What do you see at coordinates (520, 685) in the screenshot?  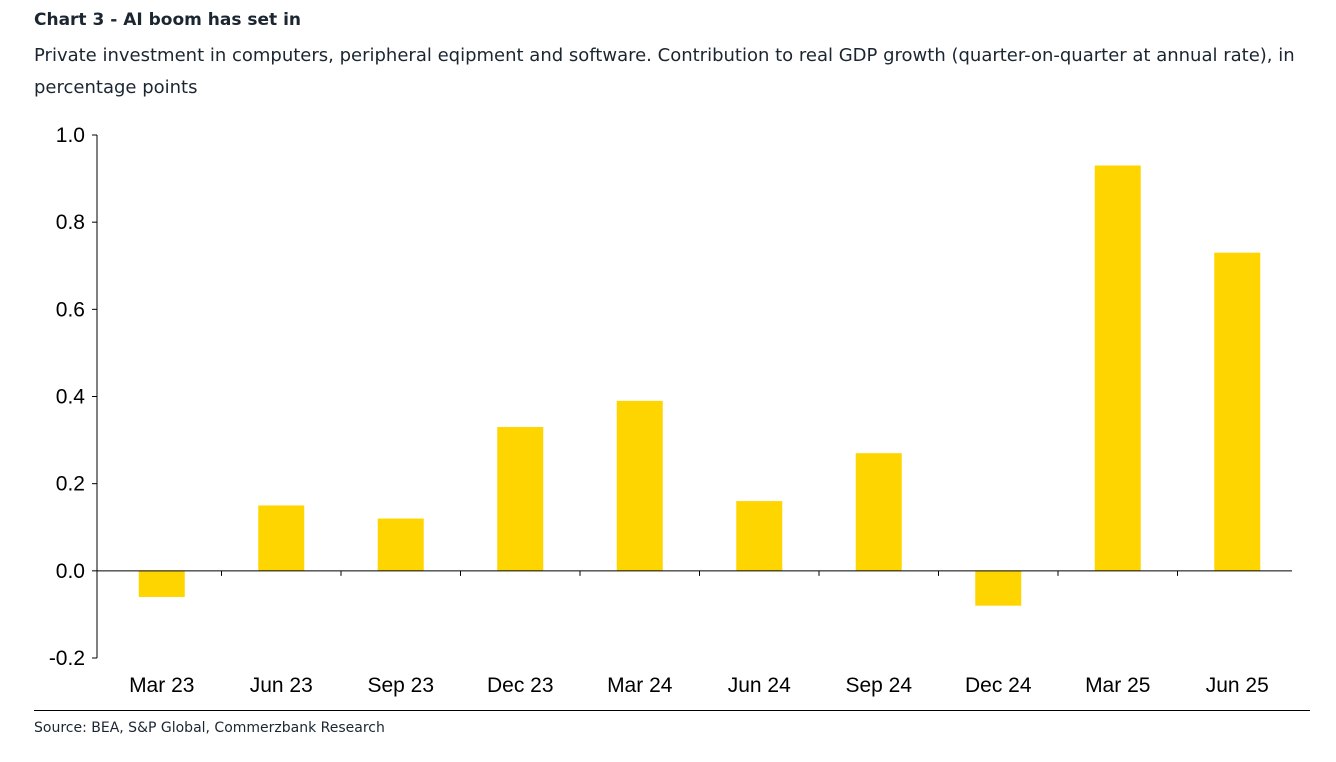 I see `x-tick-label: Dec 23` at bounding box center [520, 685].